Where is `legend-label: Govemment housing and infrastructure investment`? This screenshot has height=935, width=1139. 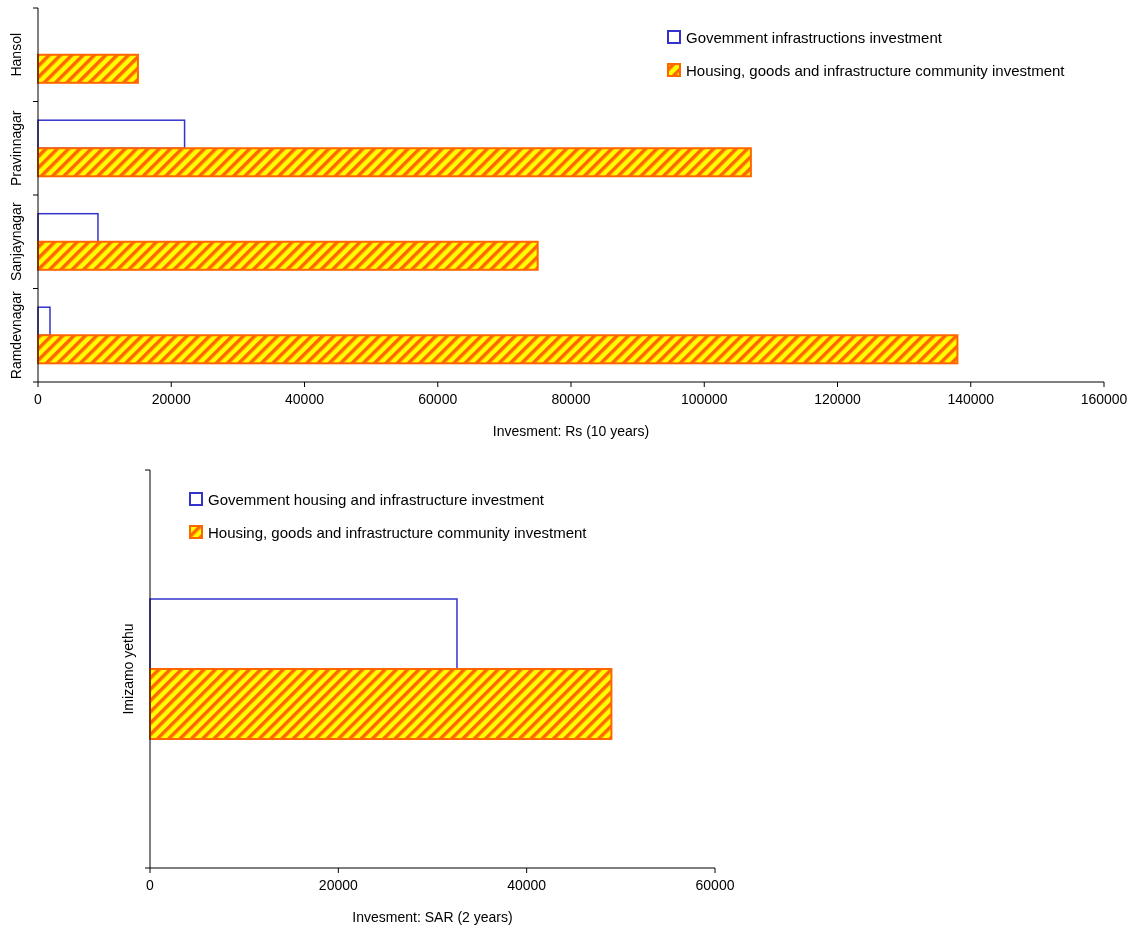
legend-label: Govemment housing and infrastructure investment is located at coordinates (376, 499).